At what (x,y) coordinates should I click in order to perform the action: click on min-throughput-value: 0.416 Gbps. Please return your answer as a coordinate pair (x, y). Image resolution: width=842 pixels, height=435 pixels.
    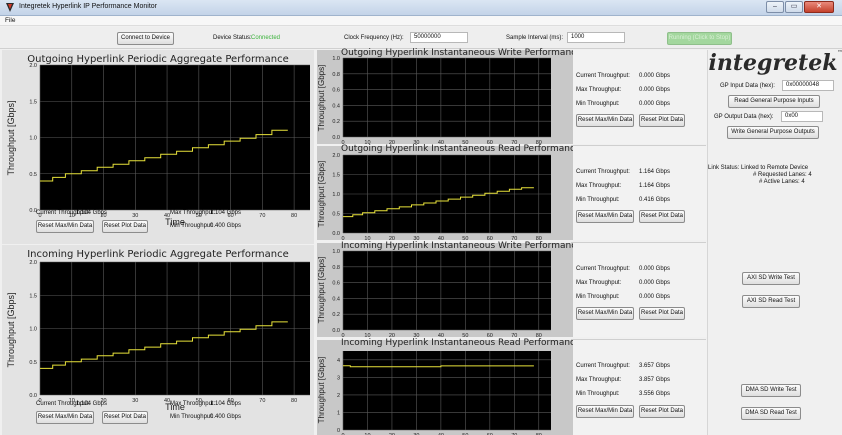
    Looking at the image, I should click on (655, 199).